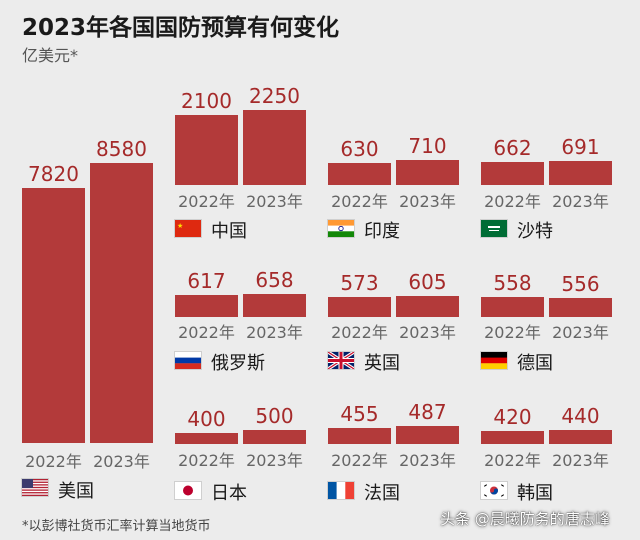 This screenshot has height=540, width=640. What do you see at coordinates (53, 461) in the screenshot?
I see `year-label-usa-2022: 2022年` at bounding box center [53, 461].